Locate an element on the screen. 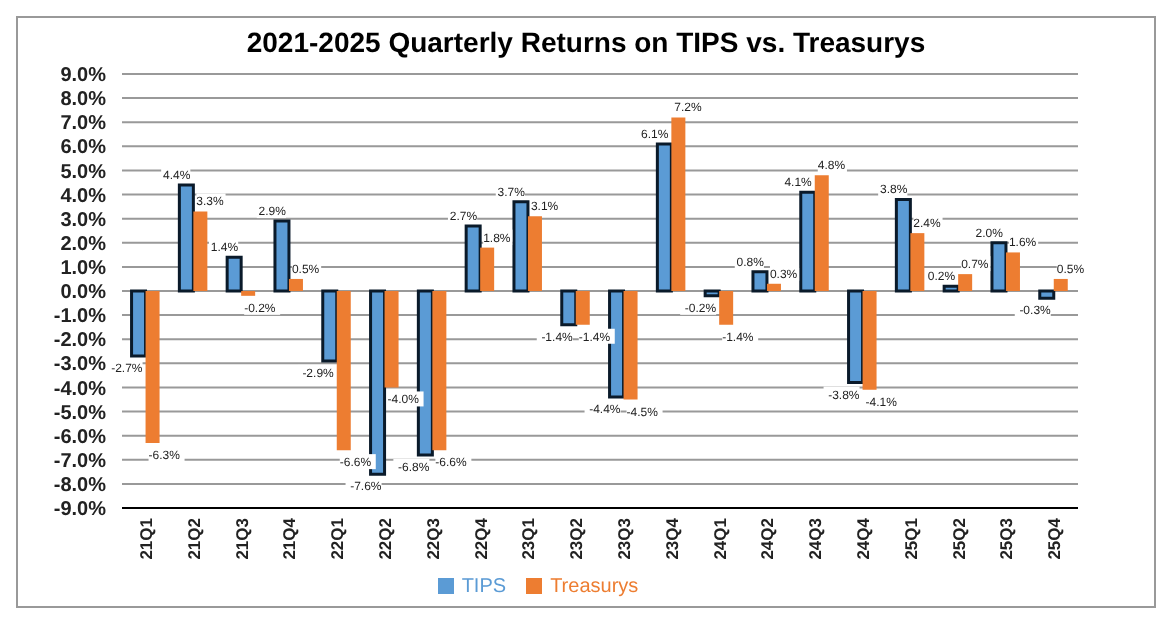 This screenshot has width=1172, height=624. y-tick-label: -8.0% is located at coordinates (80, 485).